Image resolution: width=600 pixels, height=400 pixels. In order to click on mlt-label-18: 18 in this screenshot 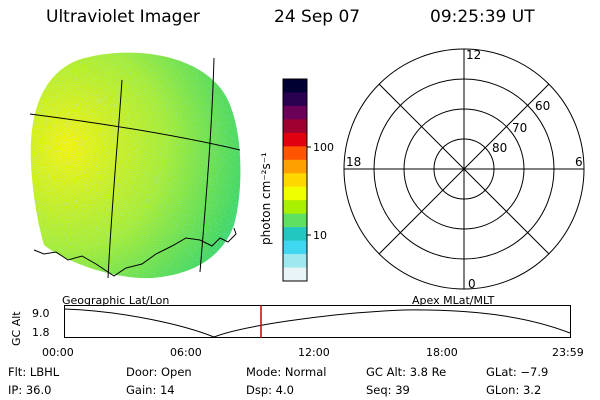, I will do `click(353, 162)`.